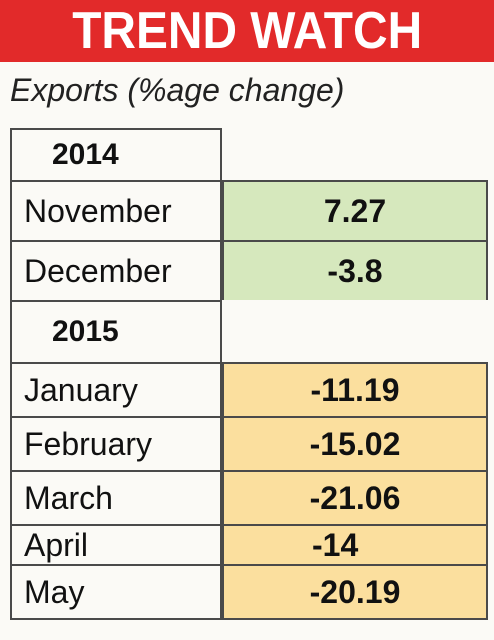 The image size is (494, 640). What do you see at coordinates (116, 390) in the screenshot?
I see `month-label-january: January` at bounding box center [116, 390].